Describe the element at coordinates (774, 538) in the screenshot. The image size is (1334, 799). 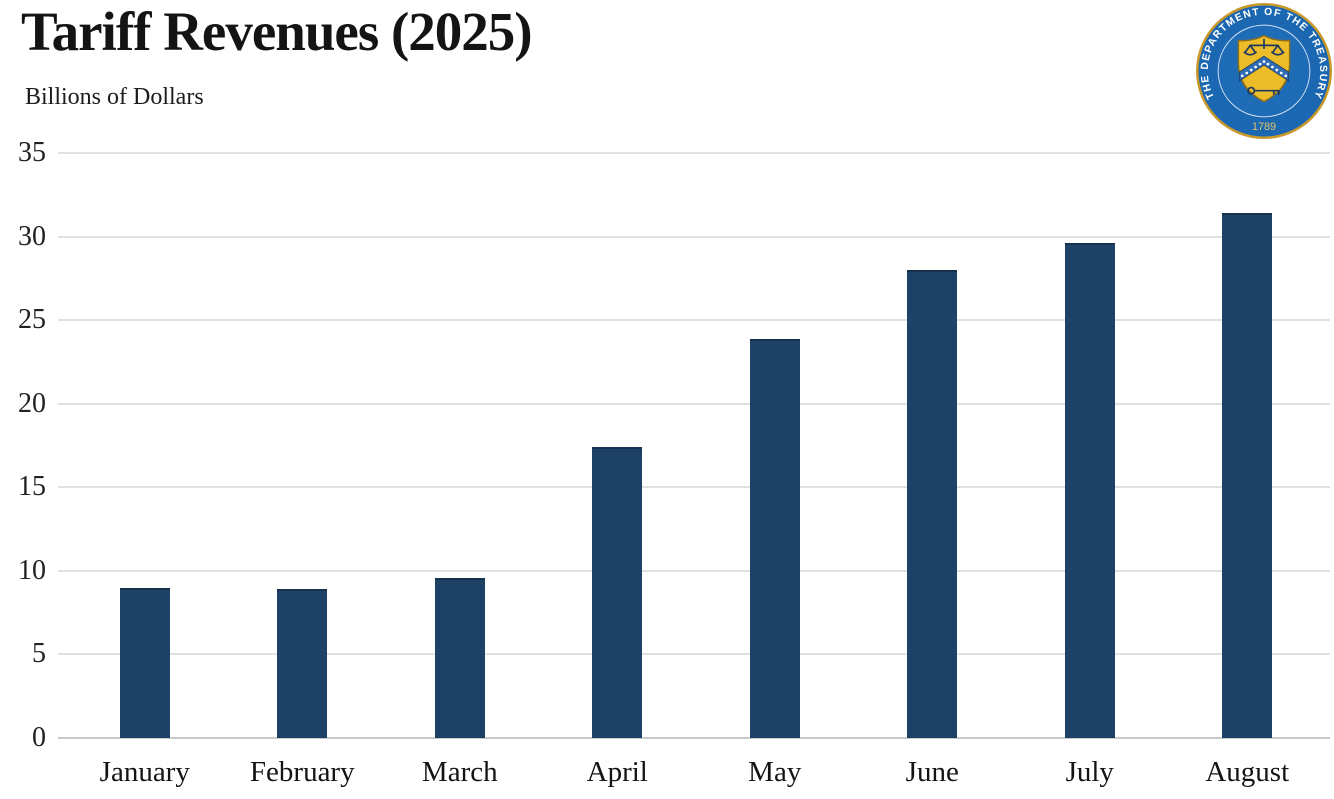
I see `bar-may` at that location.